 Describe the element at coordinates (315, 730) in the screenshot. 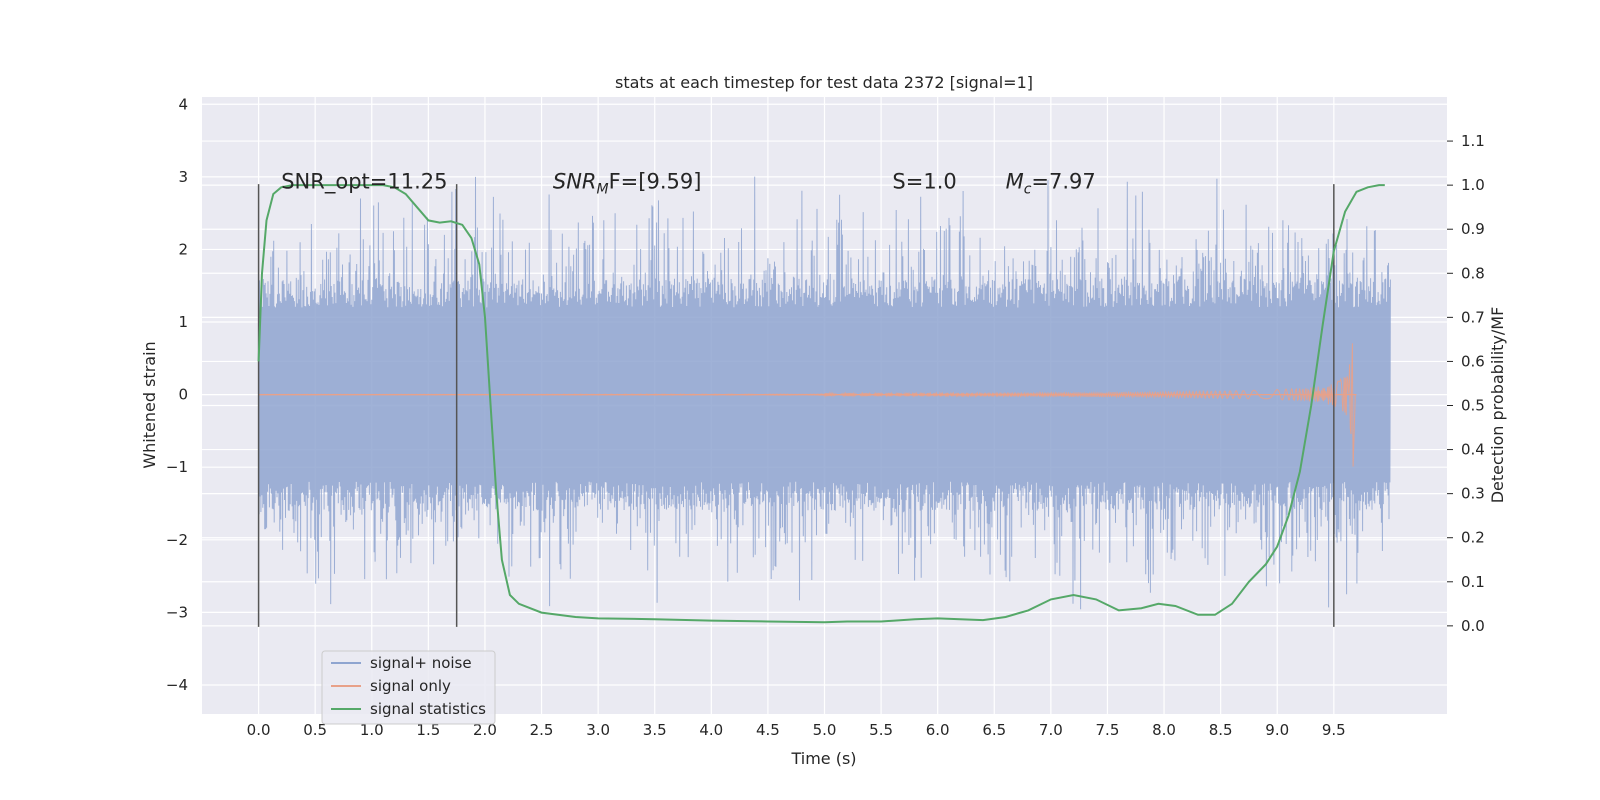

I see `x-tick-label: 0.5` at that location.